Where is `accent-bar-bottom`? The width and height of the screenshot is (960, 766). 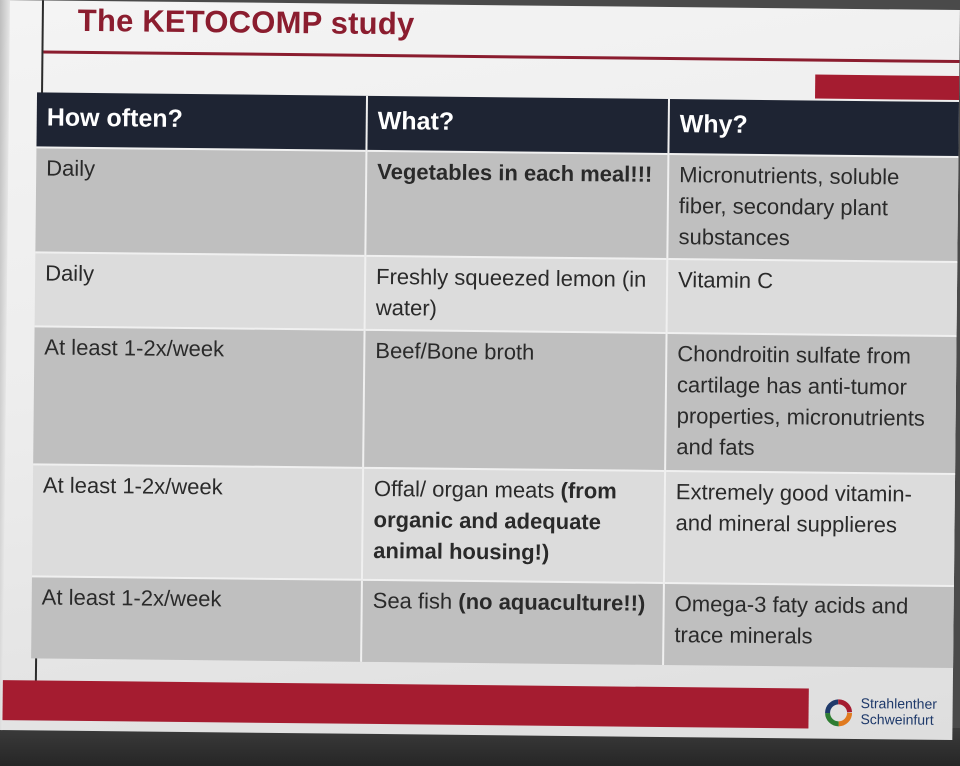 accent-bar-bottom is located at coordinates (405, 704).